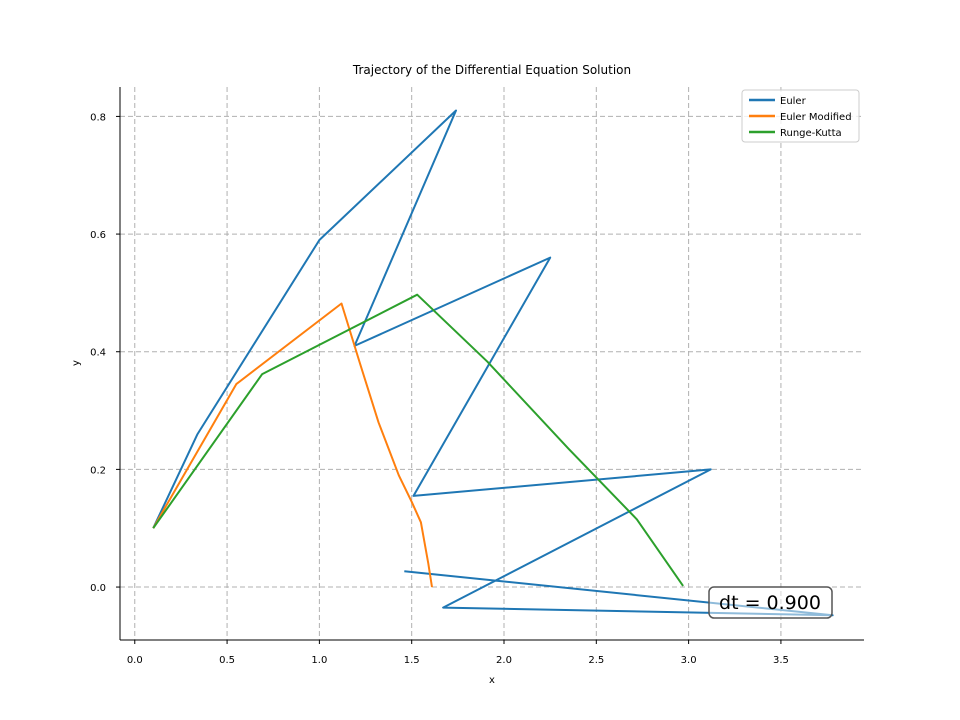 This screenshot has height=720, width=960. I want to click on x-ticks: 0.0 0.5 1.0 1.5 2.0 2.5 3.0 3.5, so click(458, 653).